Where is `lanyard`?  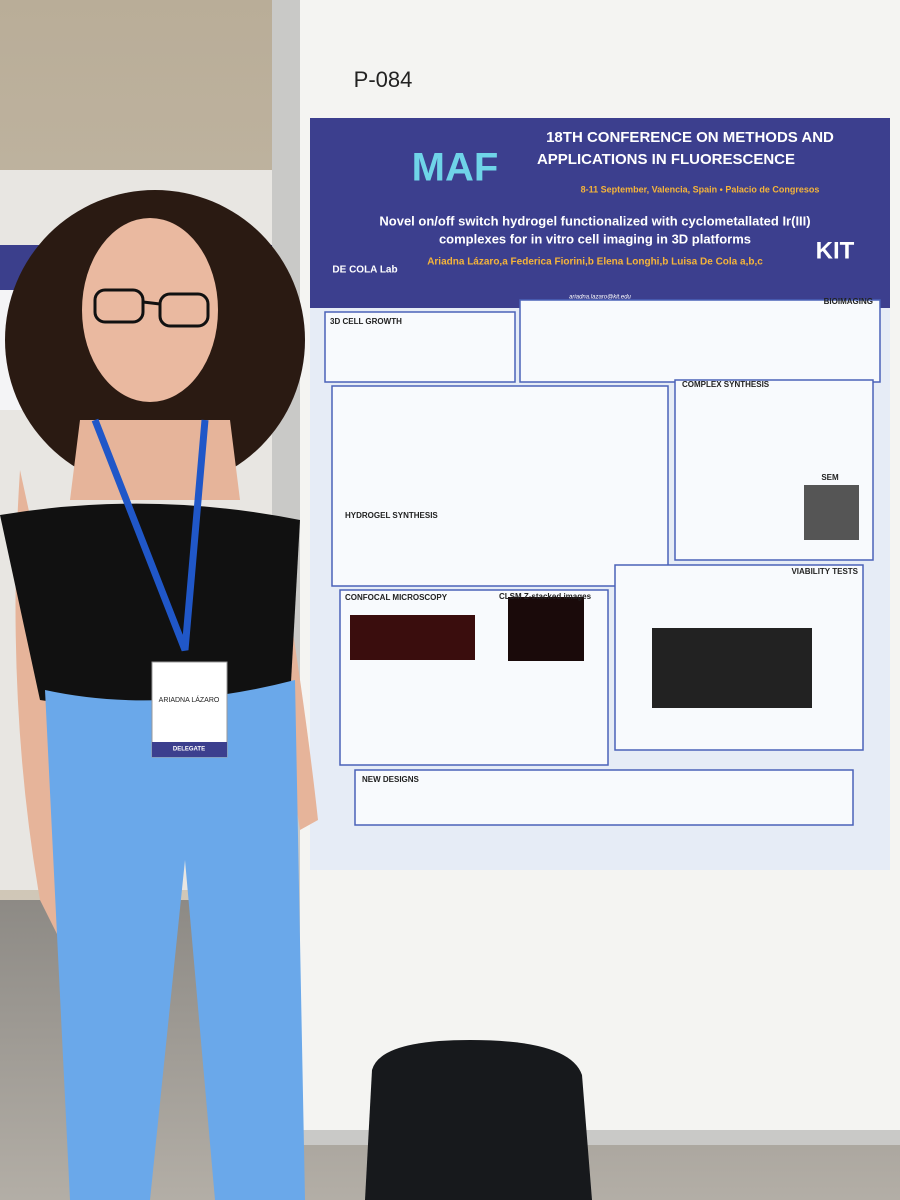 lanyard is located at coordinates (150, 535).